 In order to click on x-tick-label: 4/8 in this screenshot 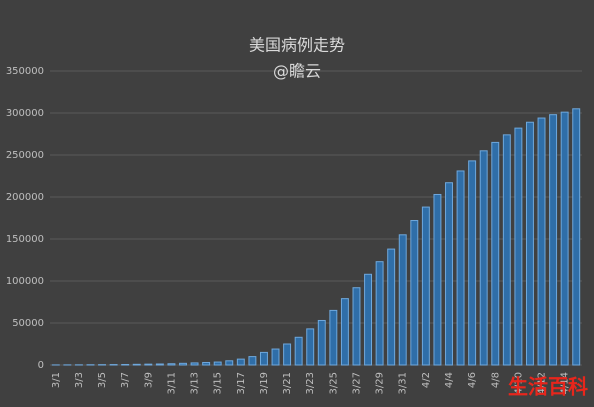, I will do `click(495, 380)`.